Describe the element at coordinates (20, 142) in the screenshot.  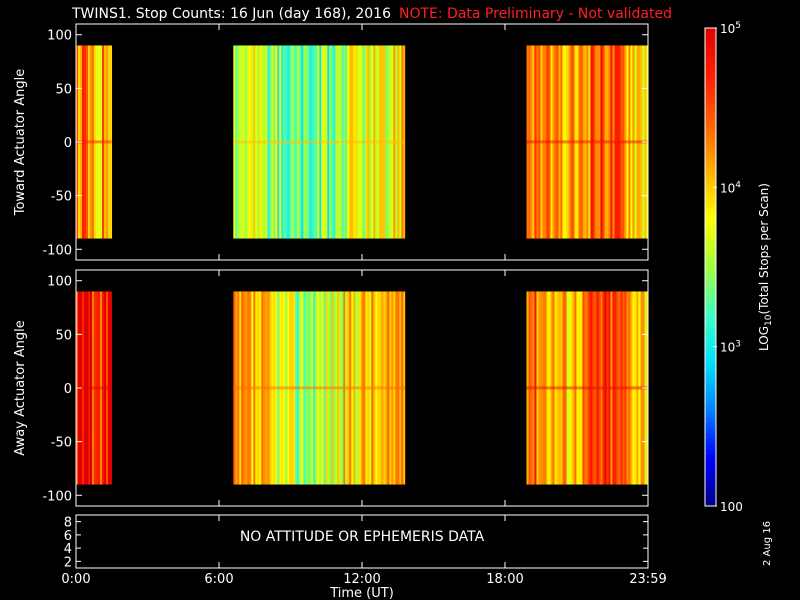
I see `y-axis-label: Toward Actuator Angle` at that location.